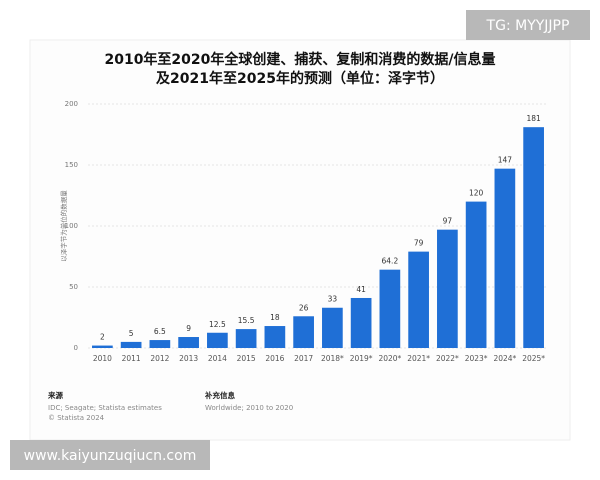 The width and height of the screenshot is (600, 480). I want to click on value-label: 26, so click(304, 307).